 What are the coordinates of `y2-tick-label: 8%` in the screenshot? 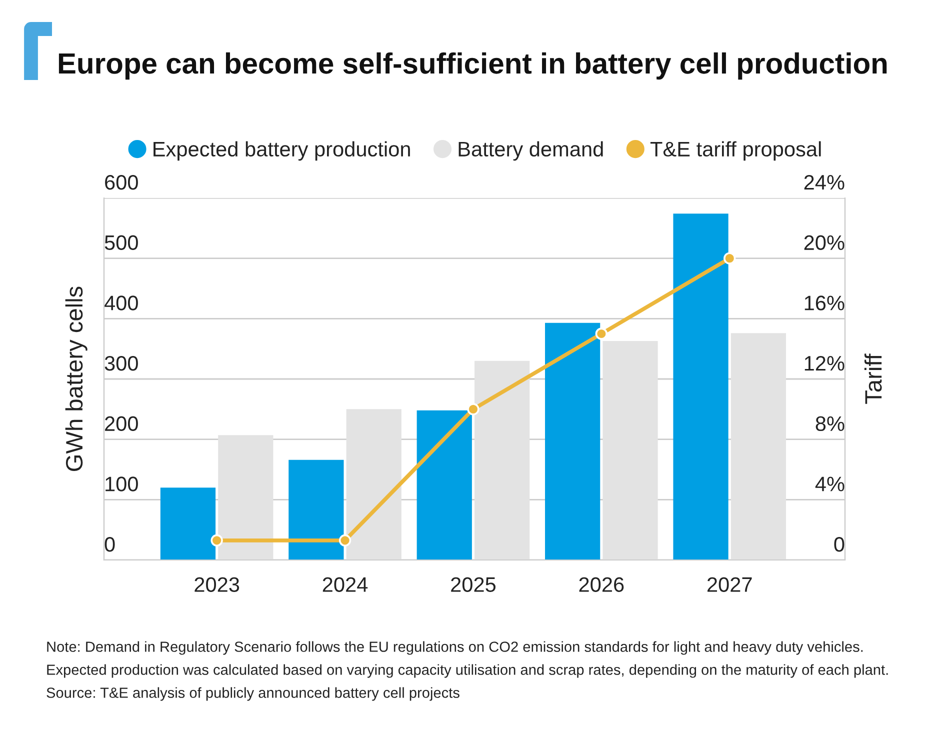 It's located at (830, 424).